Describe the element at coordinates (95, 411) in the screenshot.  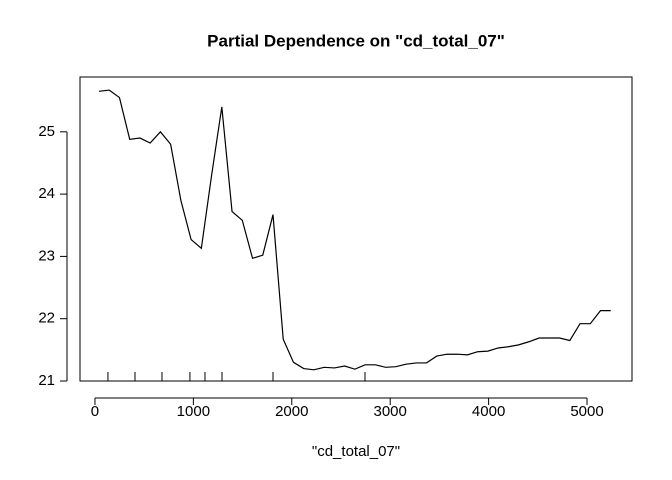
I see `x-tick-label: 0` at that location.